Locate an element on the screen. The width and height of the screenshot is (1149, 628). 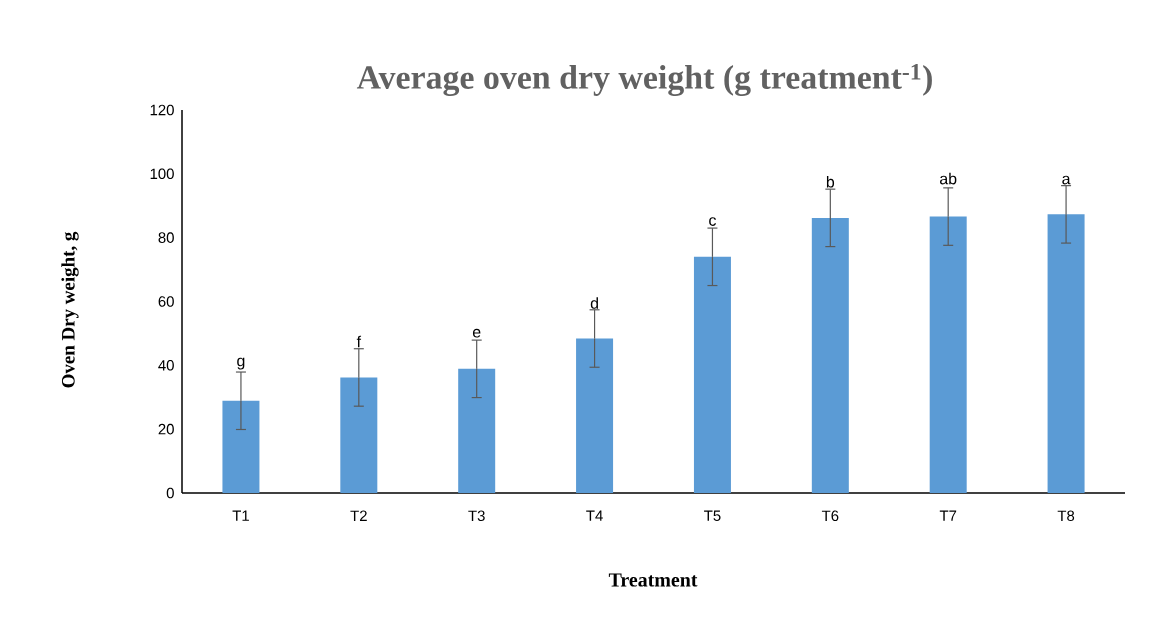
x-tick-label: T1 is located at coordinates (240, 515).